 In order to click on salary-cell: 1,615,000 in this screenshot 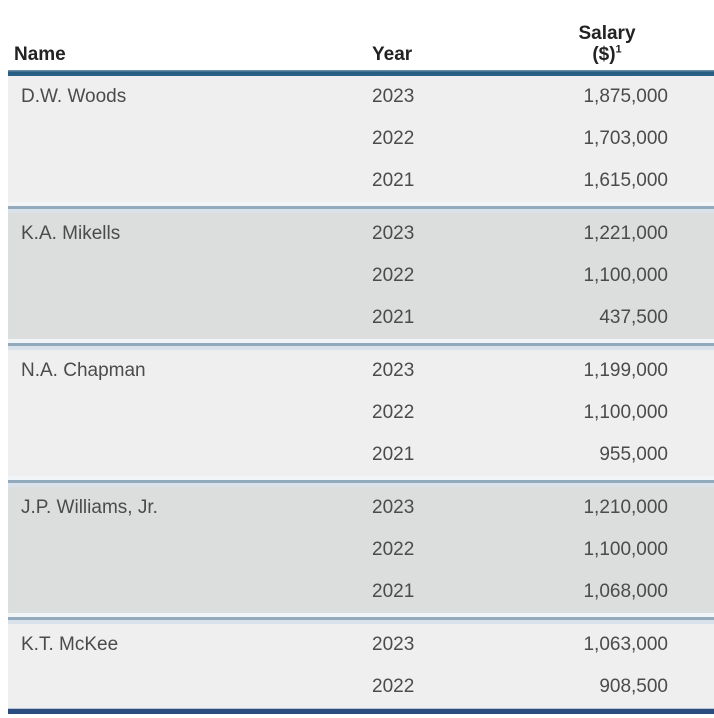, I will do `click(625, 180)`.